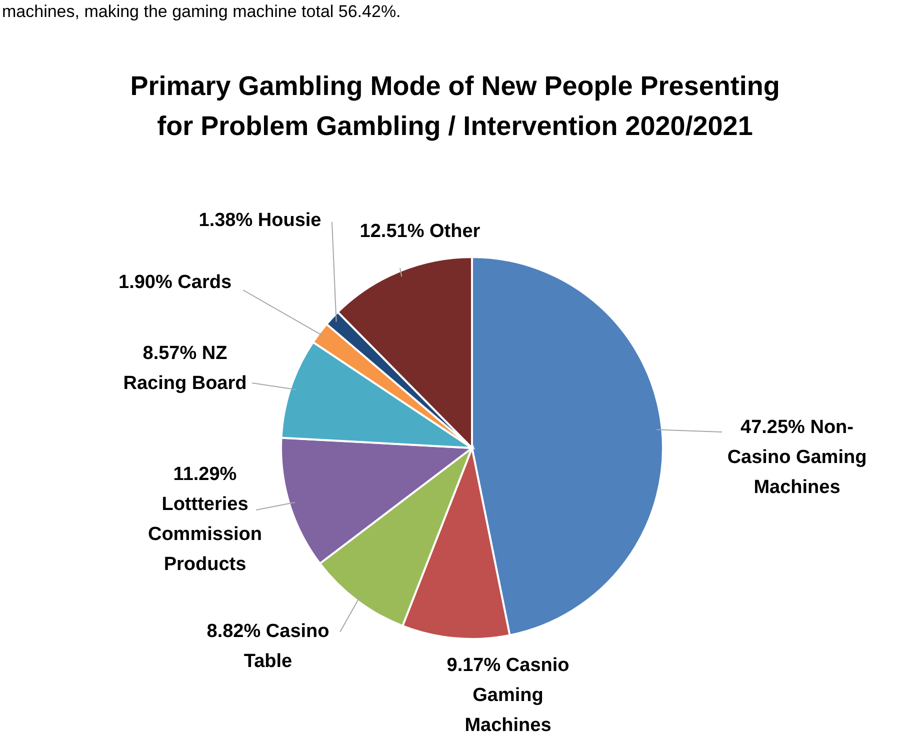 The width and height of the screenshot is (914, 736). What do you see at coordinates (268, 646) in the screenshot?
I see `slice-label: 8.82% Casino Table` at bounding box center [268, 646].